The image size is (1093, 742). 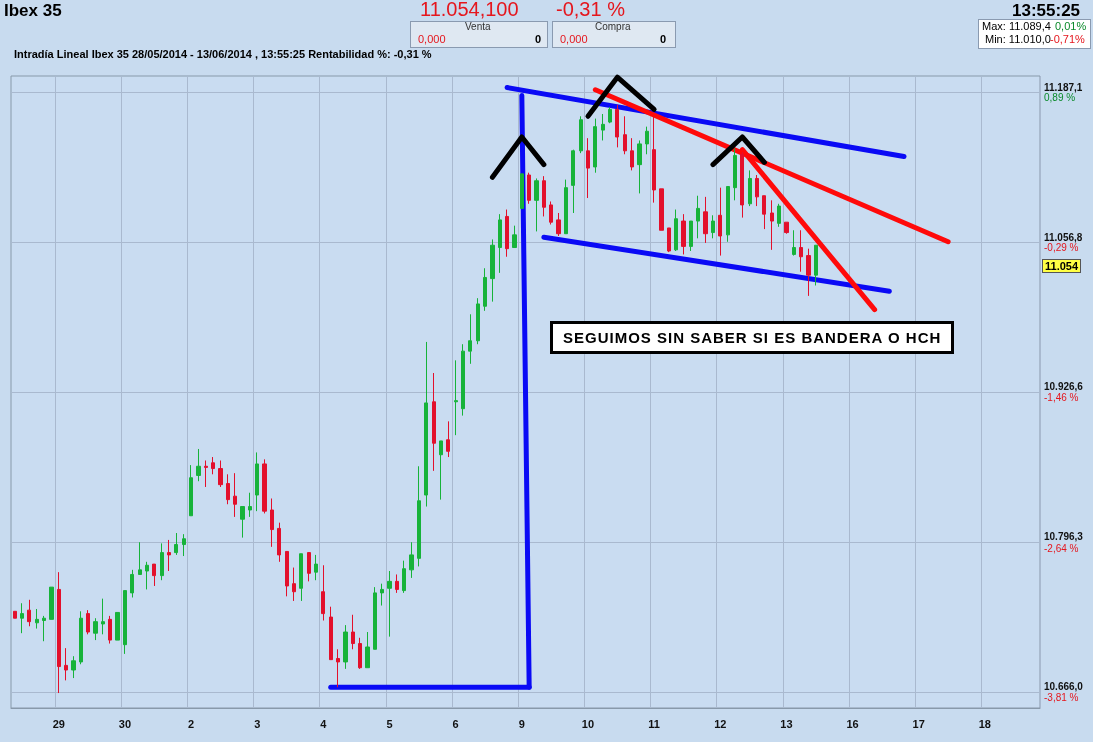 I want to click on x-tick-label: 16, so click(x=852, y=723).